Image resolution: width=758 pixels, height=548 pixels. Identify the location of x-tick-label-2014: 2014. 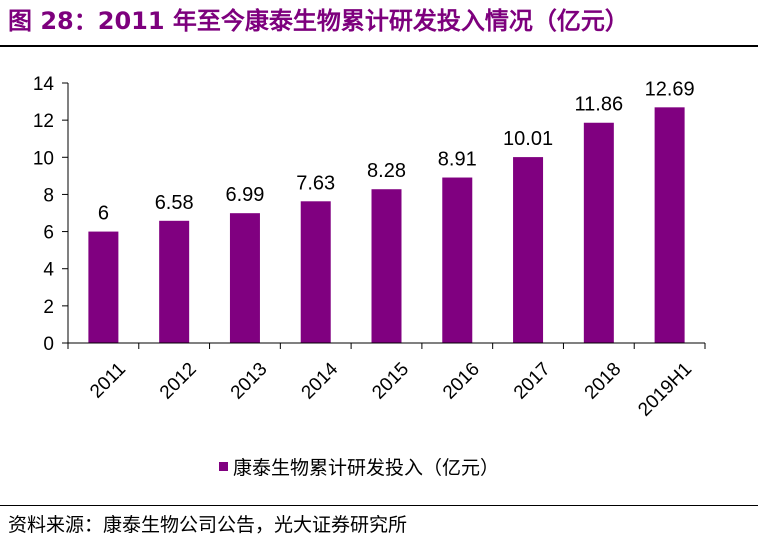
(320, 380).